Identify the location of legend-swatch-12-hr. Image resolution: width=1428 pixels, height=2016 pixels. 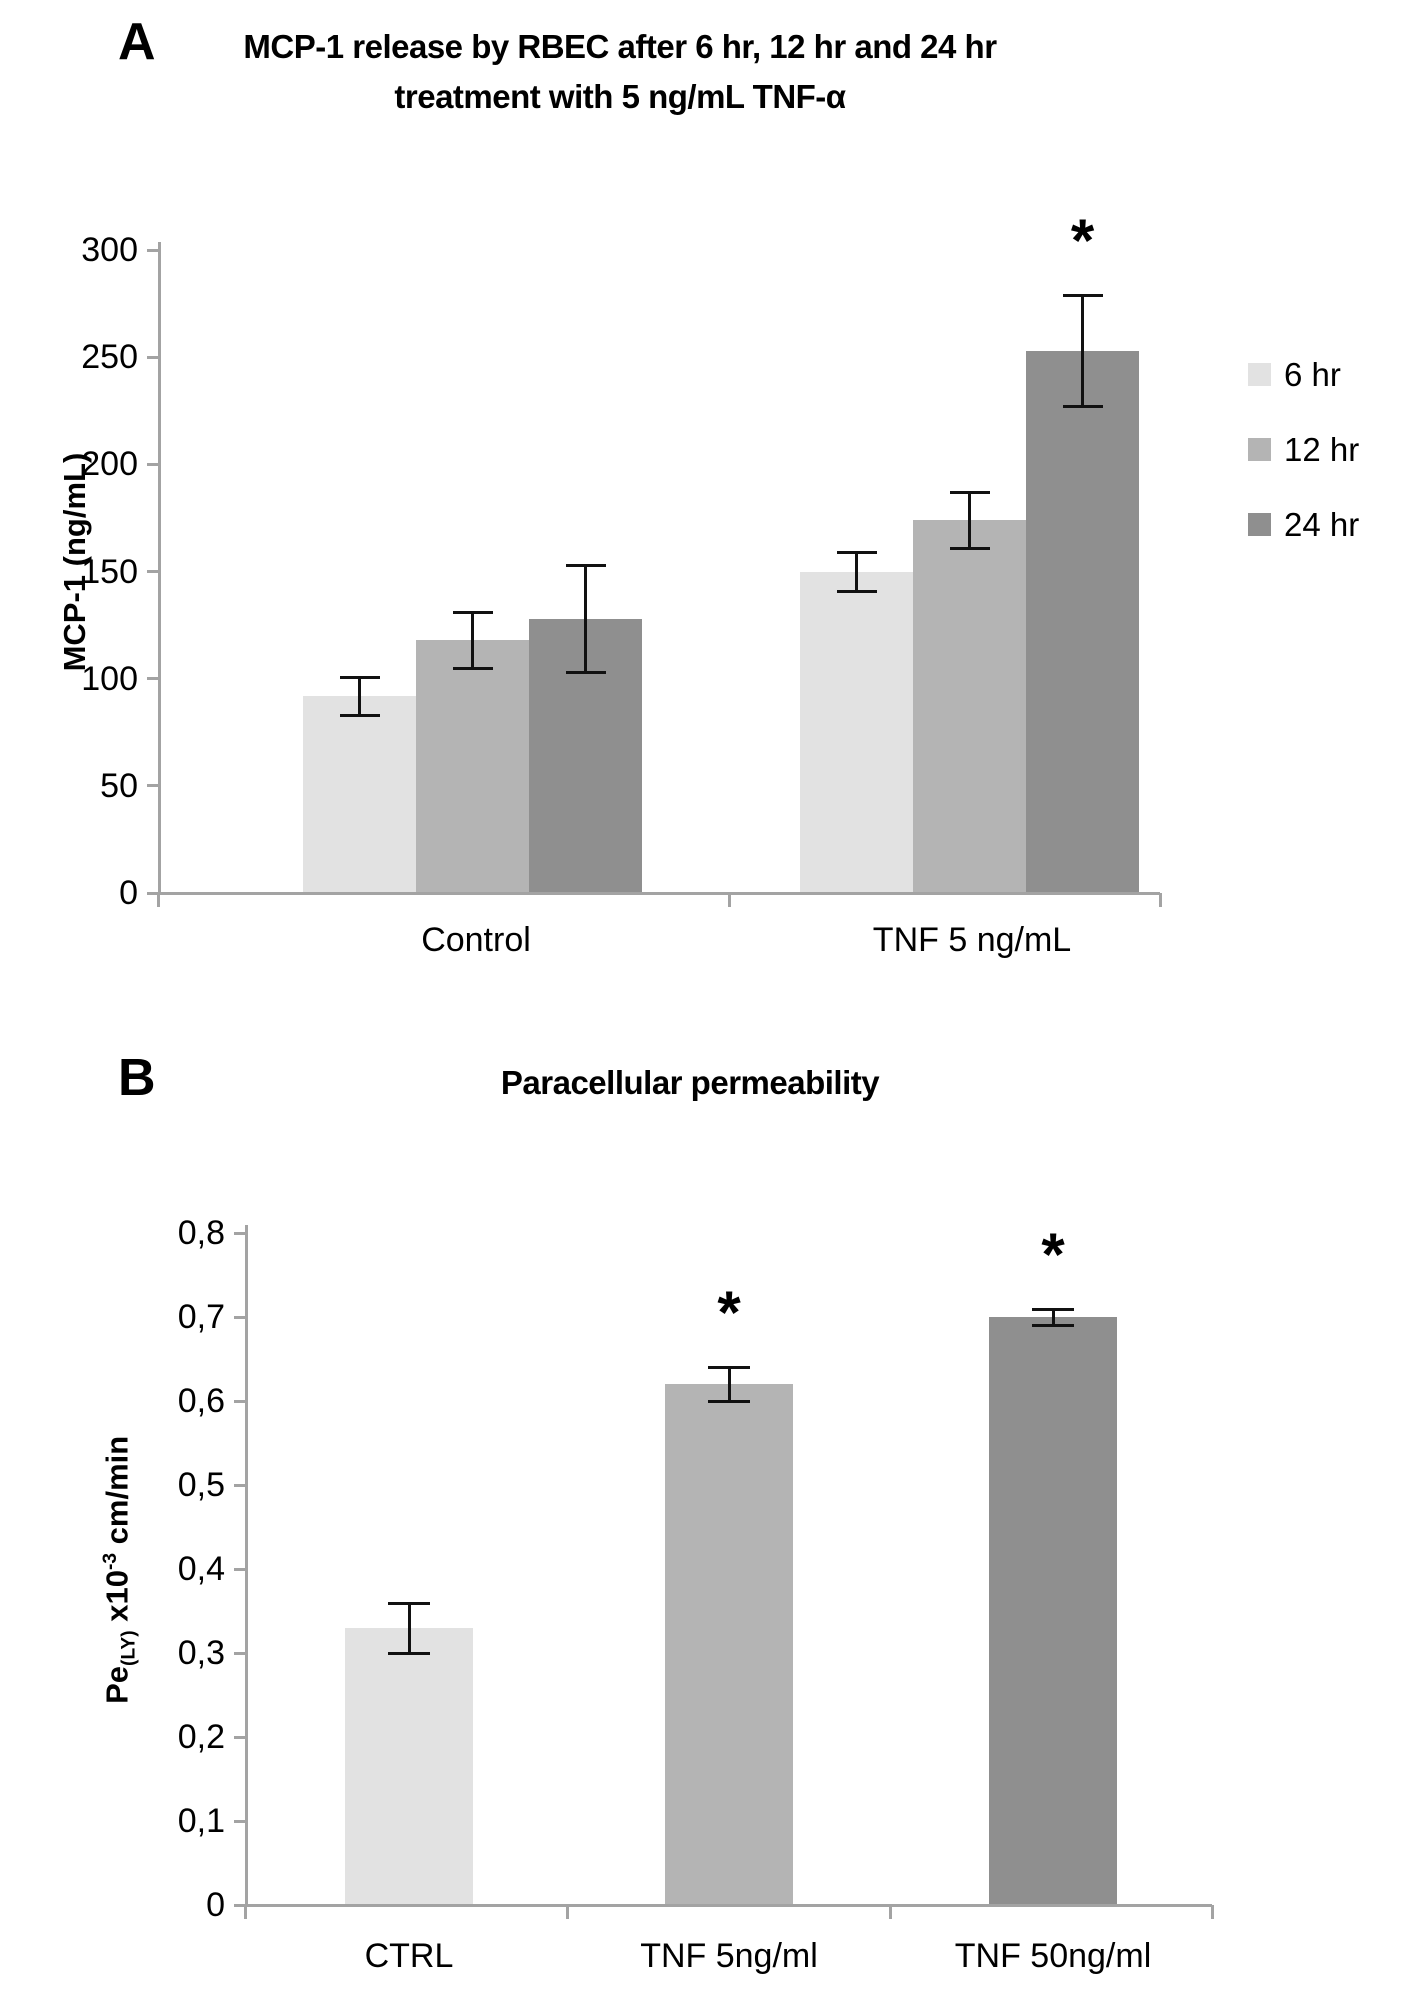
(1259, 449).